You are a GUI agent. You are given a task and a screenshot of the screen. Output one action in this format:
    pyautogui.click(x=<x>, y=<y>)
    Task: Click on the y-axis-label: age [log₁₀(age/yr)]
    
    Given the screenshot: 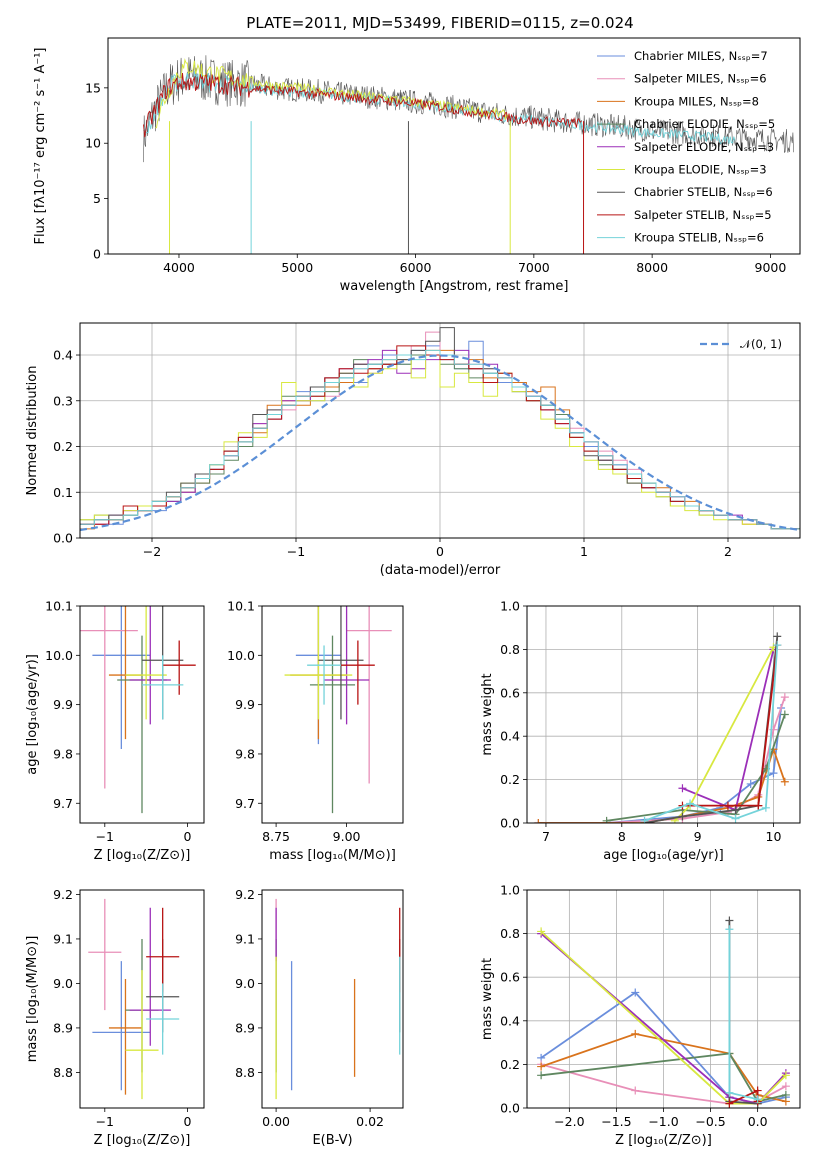 What is the action you would take?
    pyautogui.click(x=32, y=714)
    